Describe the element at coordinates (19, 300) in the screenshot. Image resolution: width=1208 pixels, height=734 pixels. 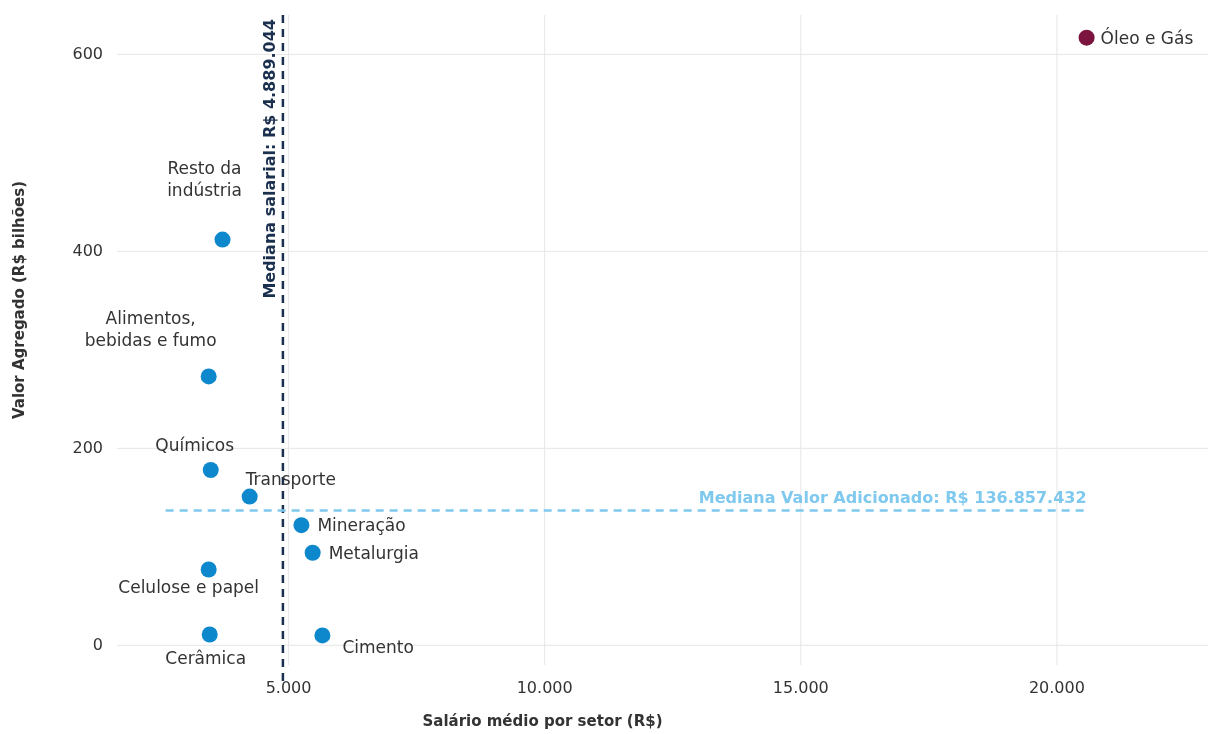
I see `y-axis-title: Valor Agregado (R$ bilhões)` at that location.